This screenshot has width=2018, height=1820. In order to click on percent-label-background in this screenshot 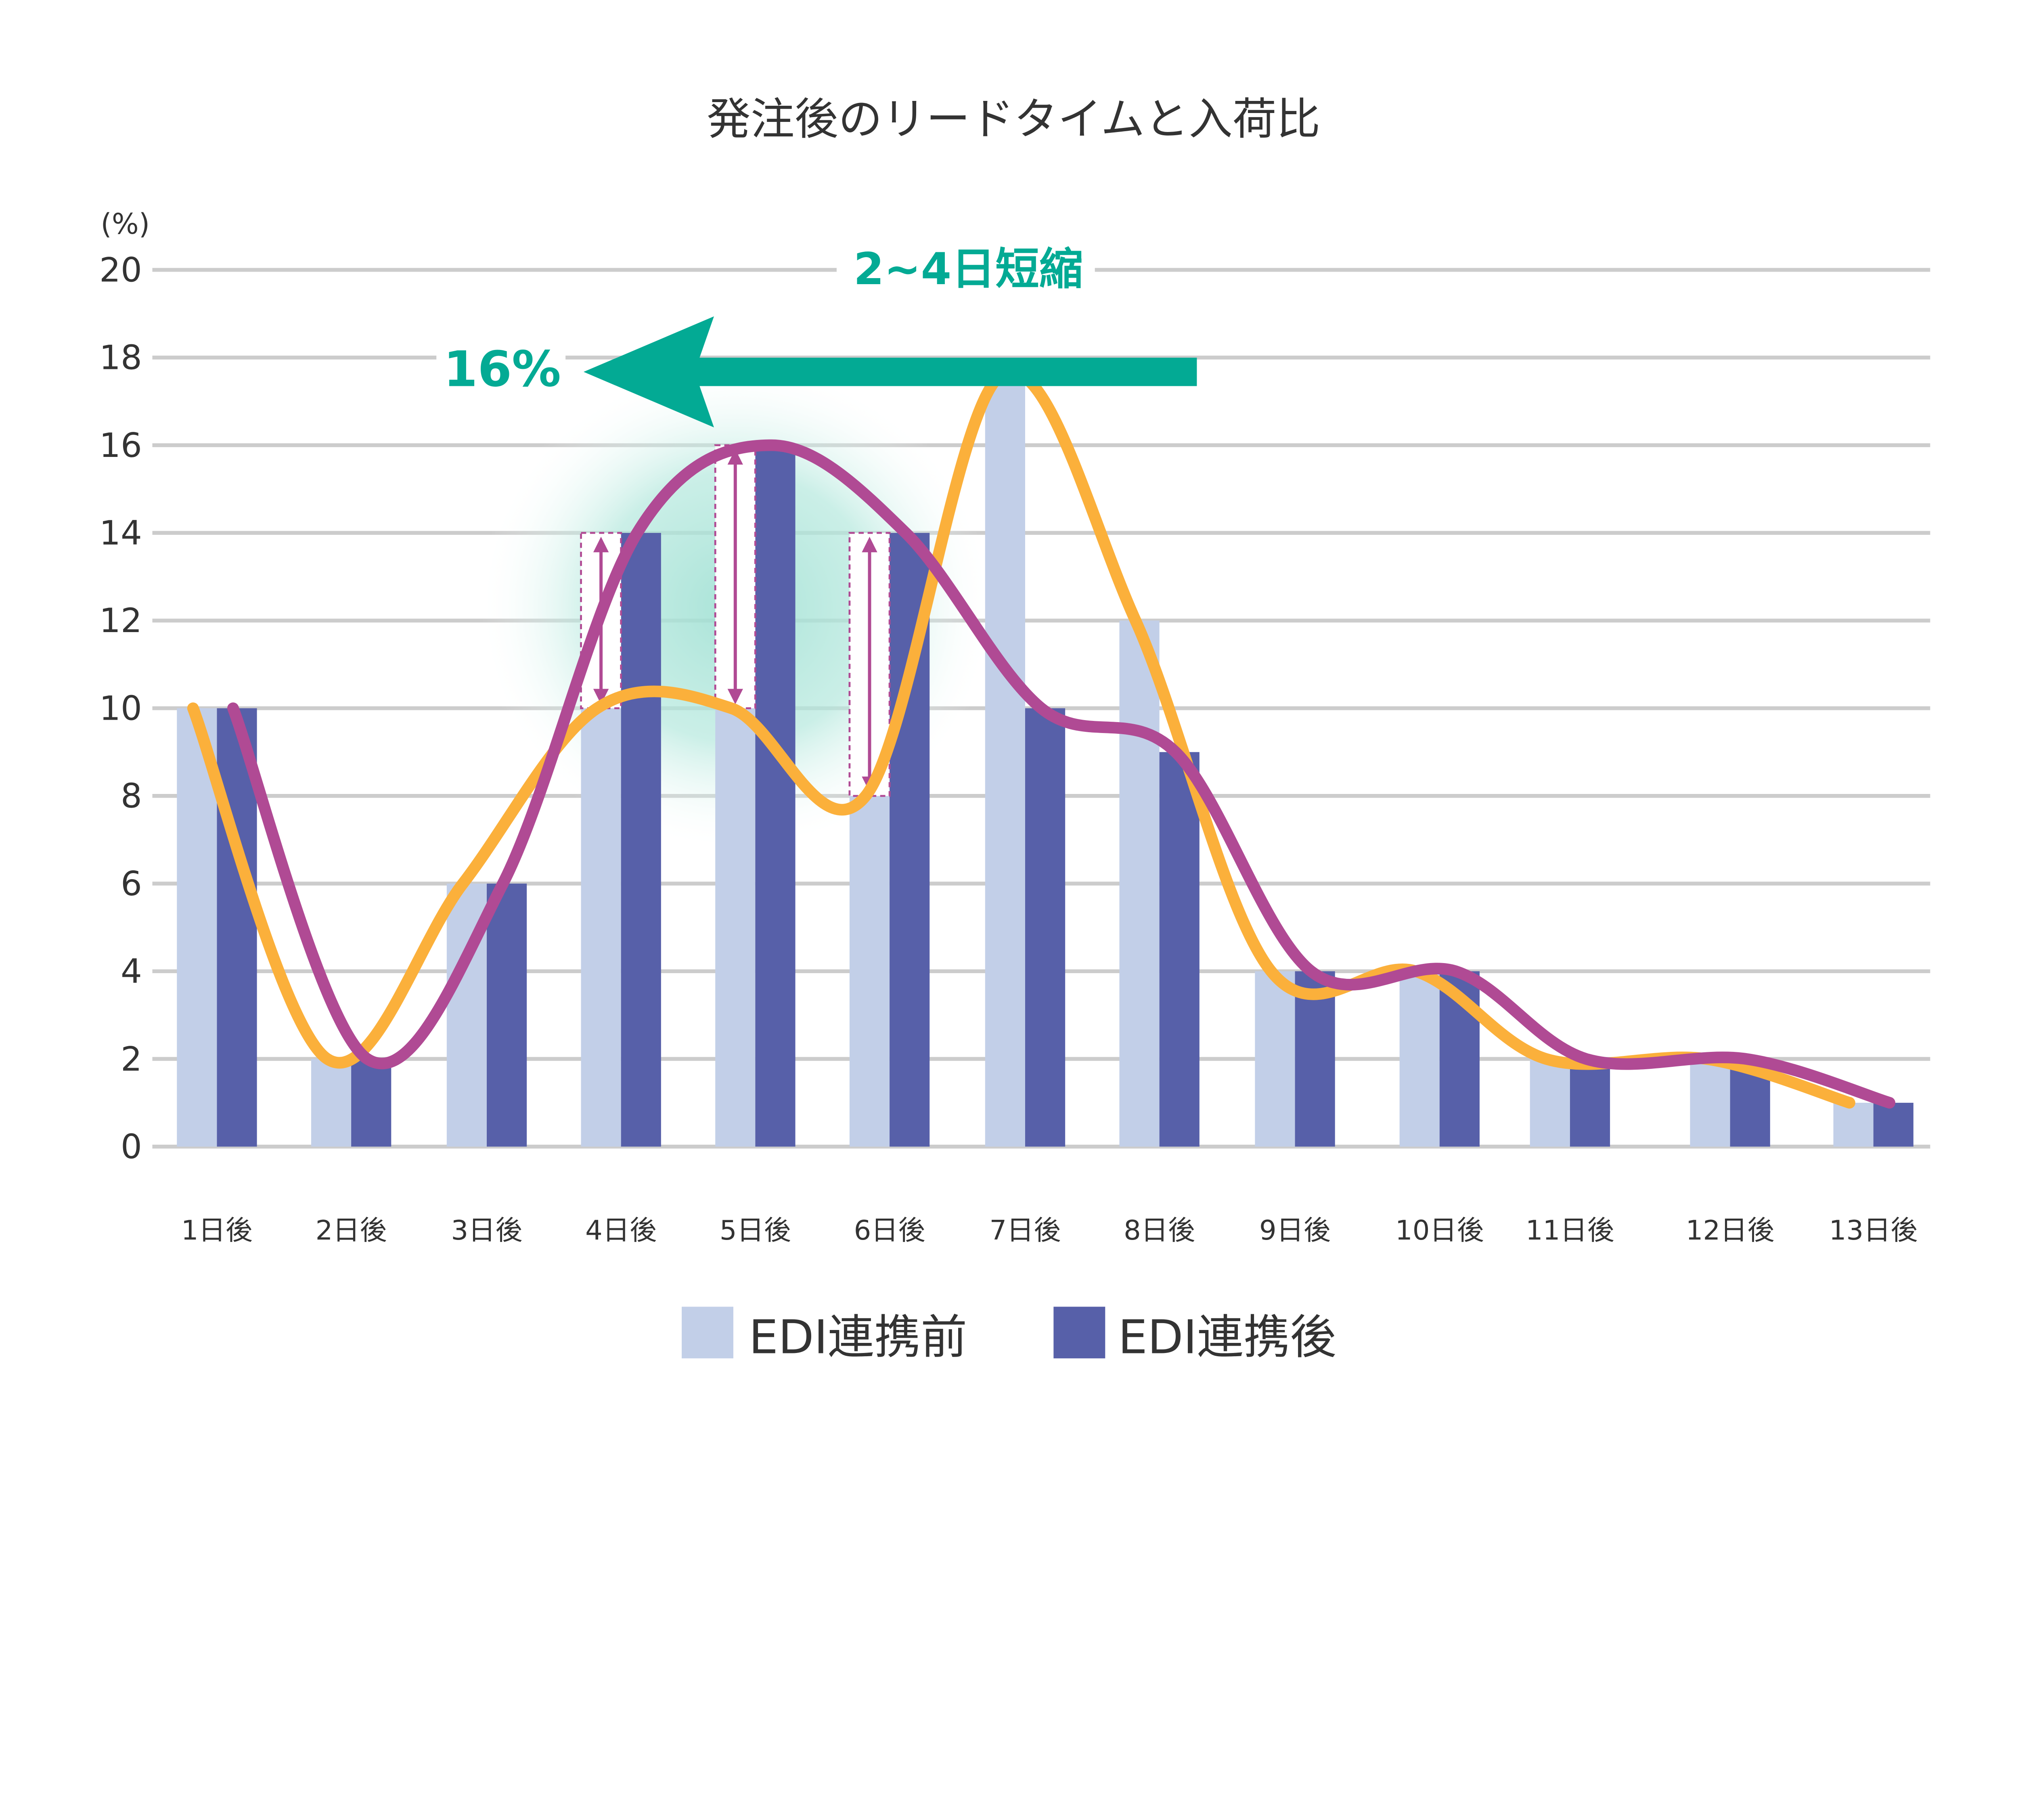, I will do `click(501, 368)`.